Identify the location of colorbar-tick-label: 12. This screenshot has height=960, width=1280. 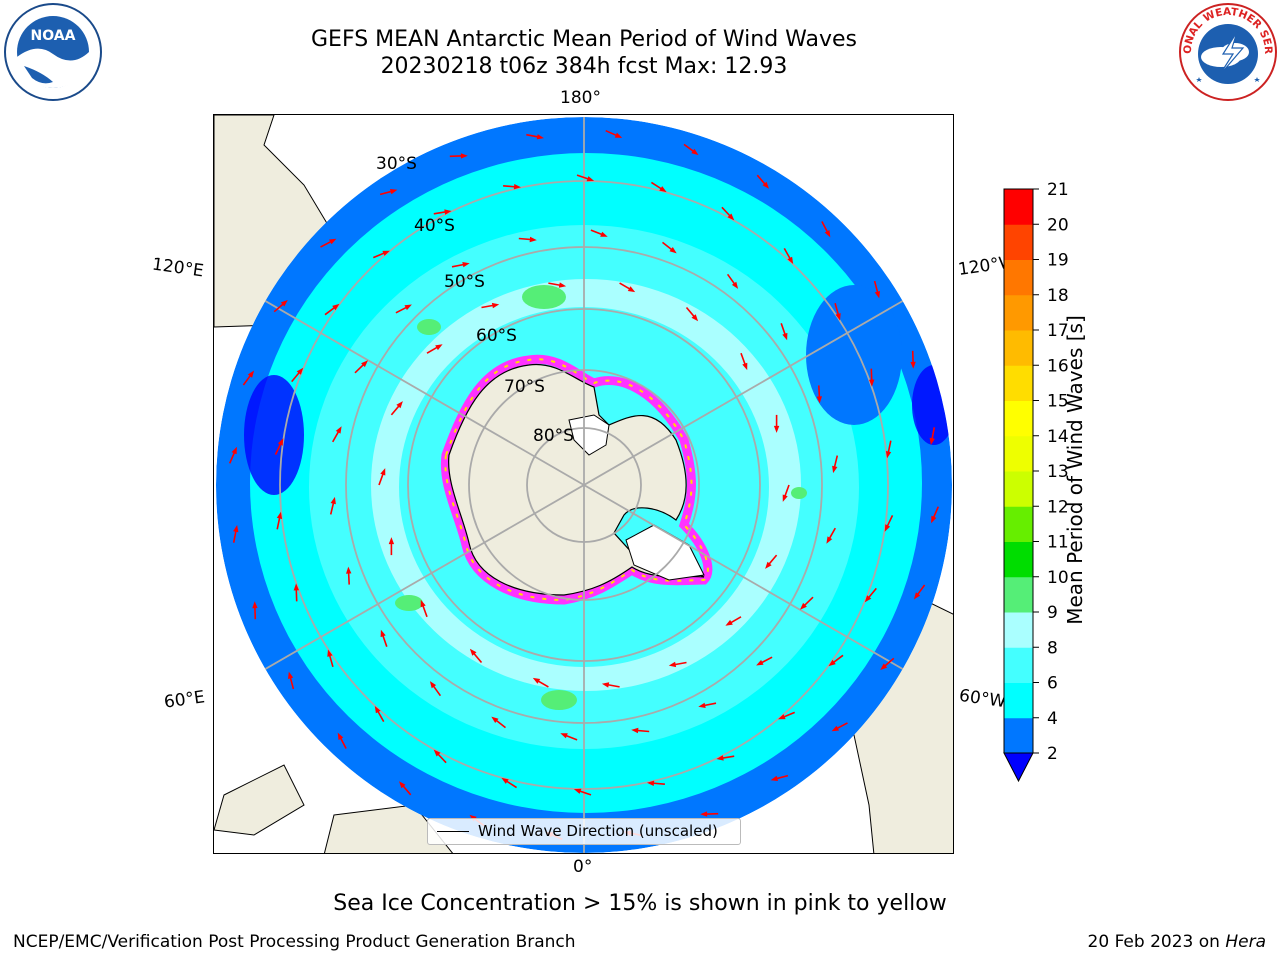
(1058, 507).